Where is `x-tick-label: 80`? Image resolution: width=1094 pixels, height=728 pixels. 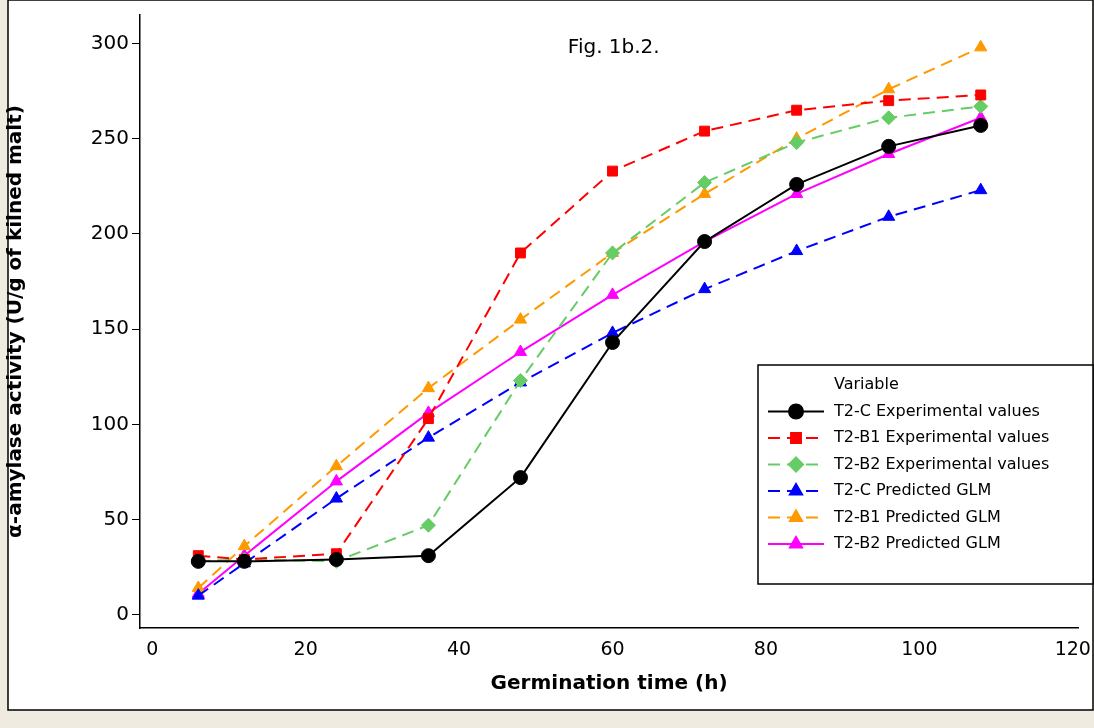
x-tick-label: 80 is located at coordinates (766, 648).